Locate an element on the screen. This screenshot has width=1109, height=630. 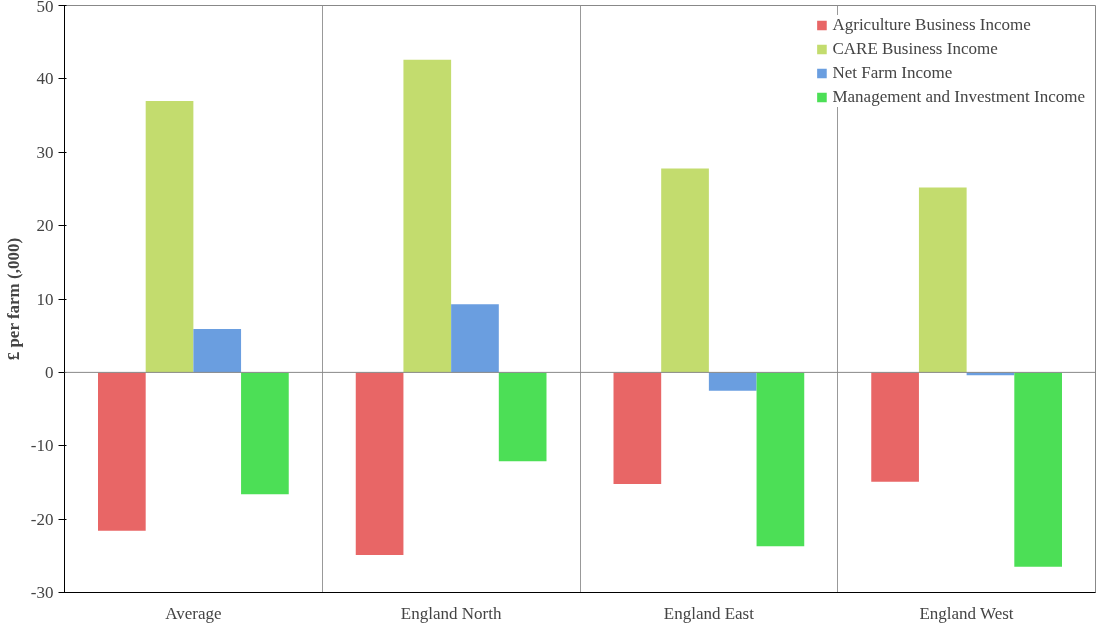
x-tick-label: England West is located at coordinates (966, 613).